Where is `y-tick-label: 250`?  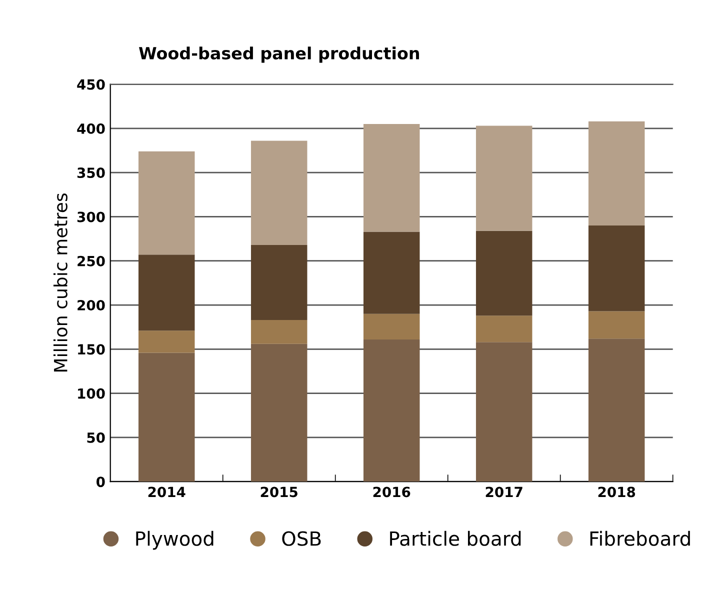
y-tick-label: 250 is located at coordinates (91, 261).